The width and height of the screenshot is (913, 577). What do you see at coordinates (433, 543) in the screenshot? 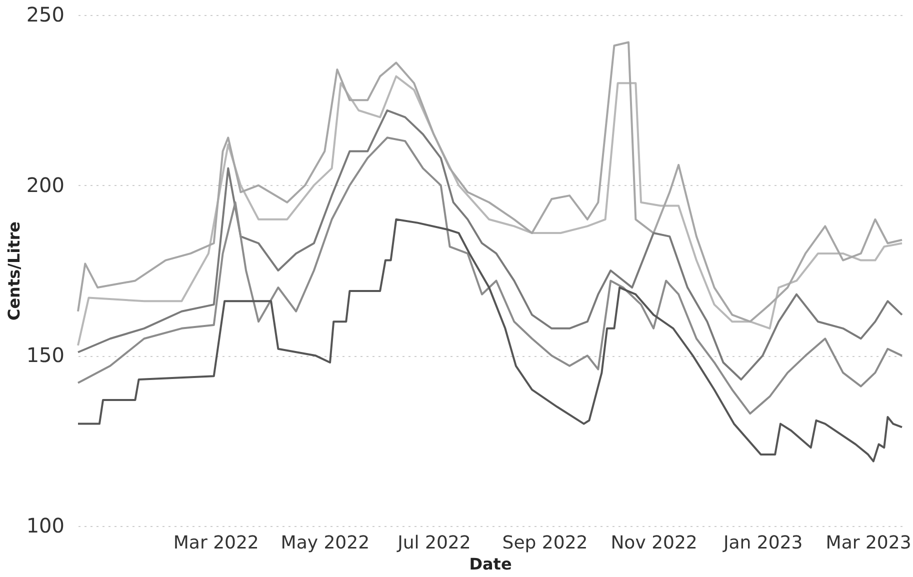
I see `x-tick-label: Jul 2022` at bounding box center [433, 543].